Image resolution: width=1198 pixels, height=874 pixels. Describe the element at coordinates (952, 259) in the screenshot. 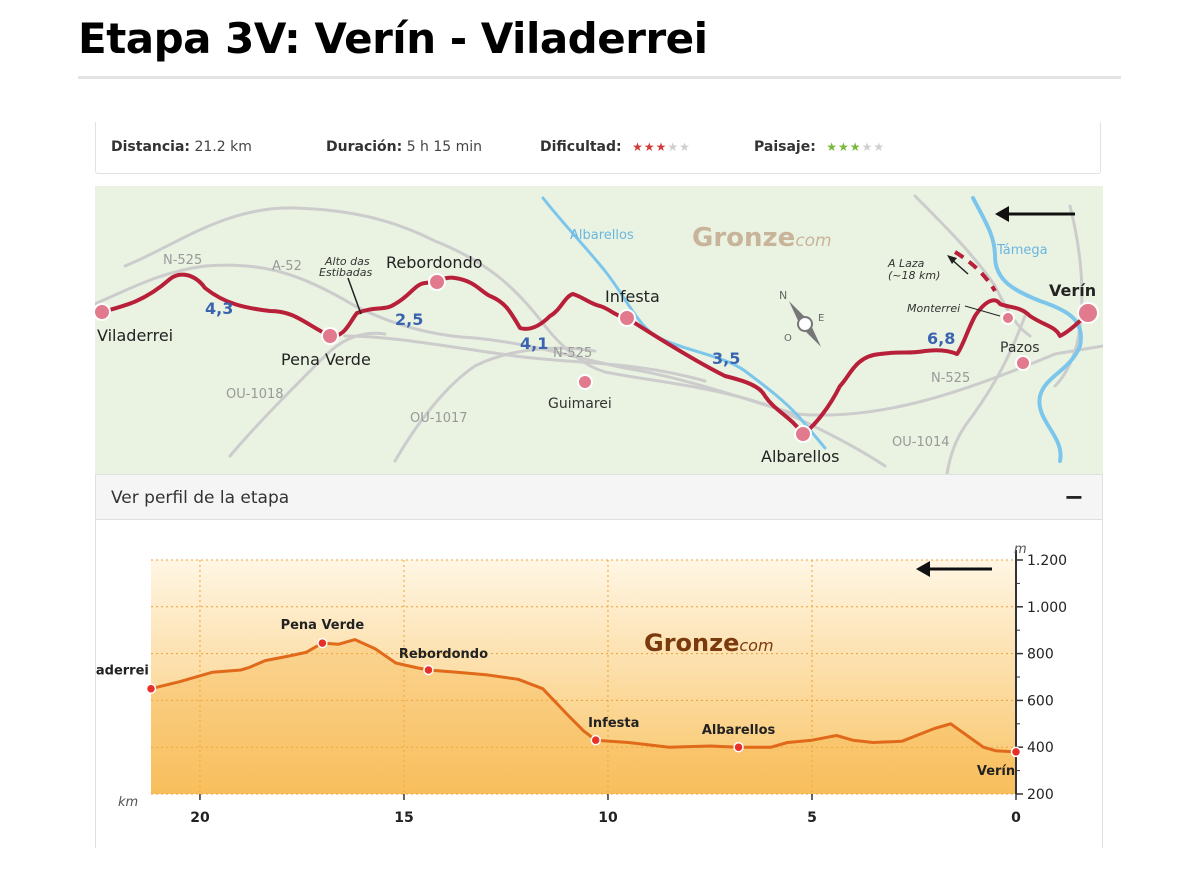

I see `laza-arrowhead-icon` at that location.